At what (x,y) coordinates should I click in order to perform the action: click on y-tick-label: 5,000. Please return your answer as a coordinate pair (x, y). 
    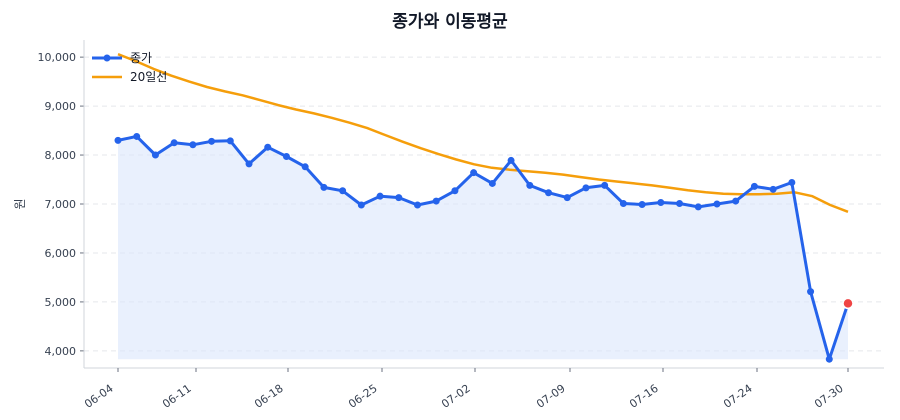
    Looking at the image, I should click on (61, 302).